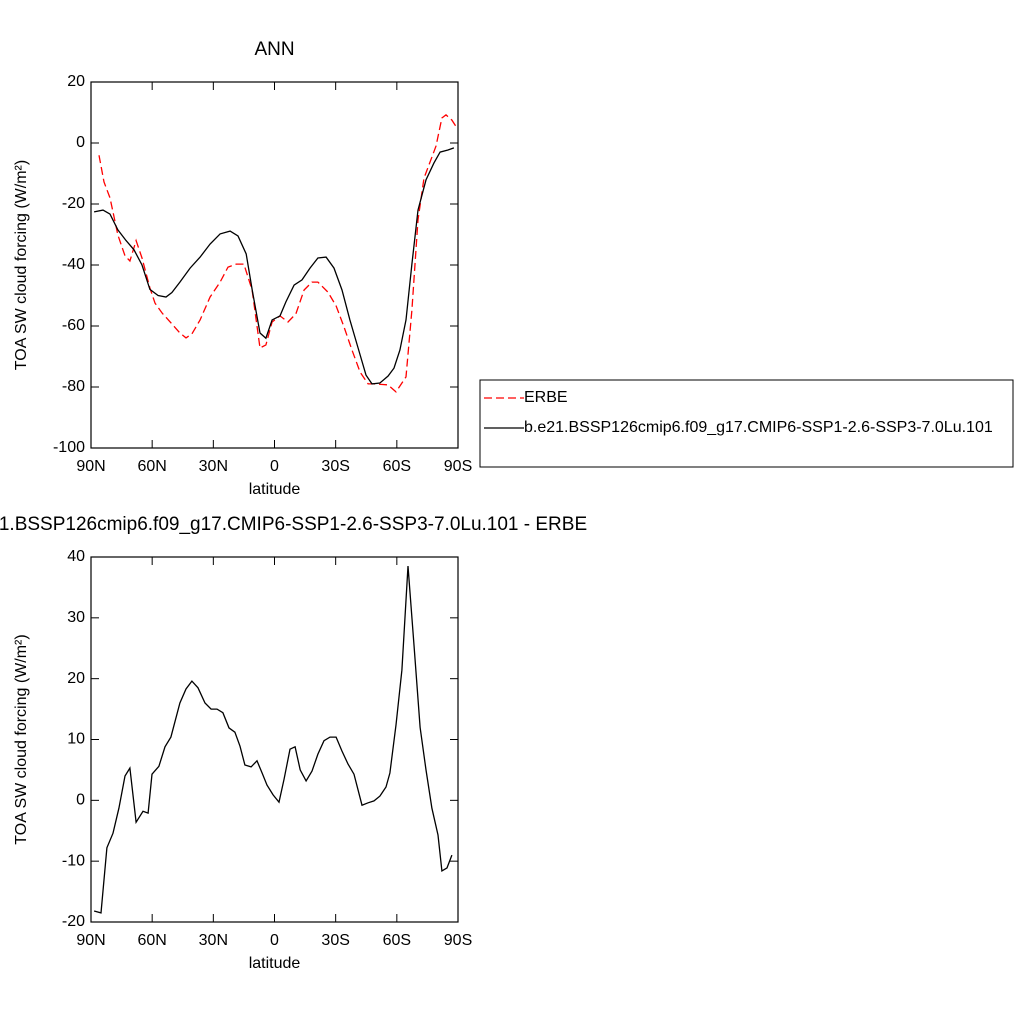  What do you see at coordinates (76, 617) in the screenshot?
I see `y-tick-label: 30` at bounding box center [76, 617].